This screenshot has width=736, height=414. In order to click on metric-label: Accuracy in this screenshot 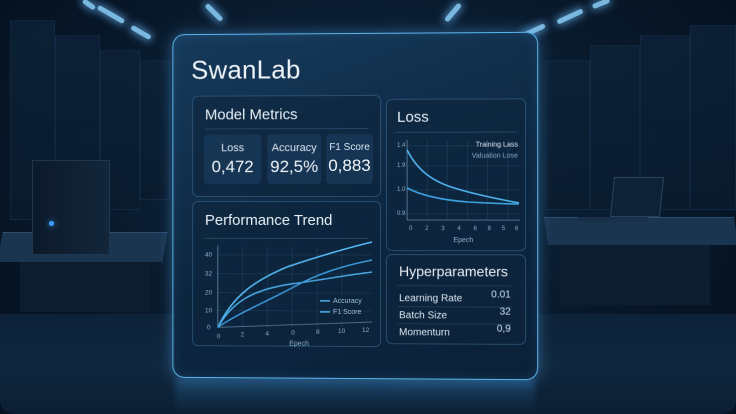, I will do `click(294, 148)`.